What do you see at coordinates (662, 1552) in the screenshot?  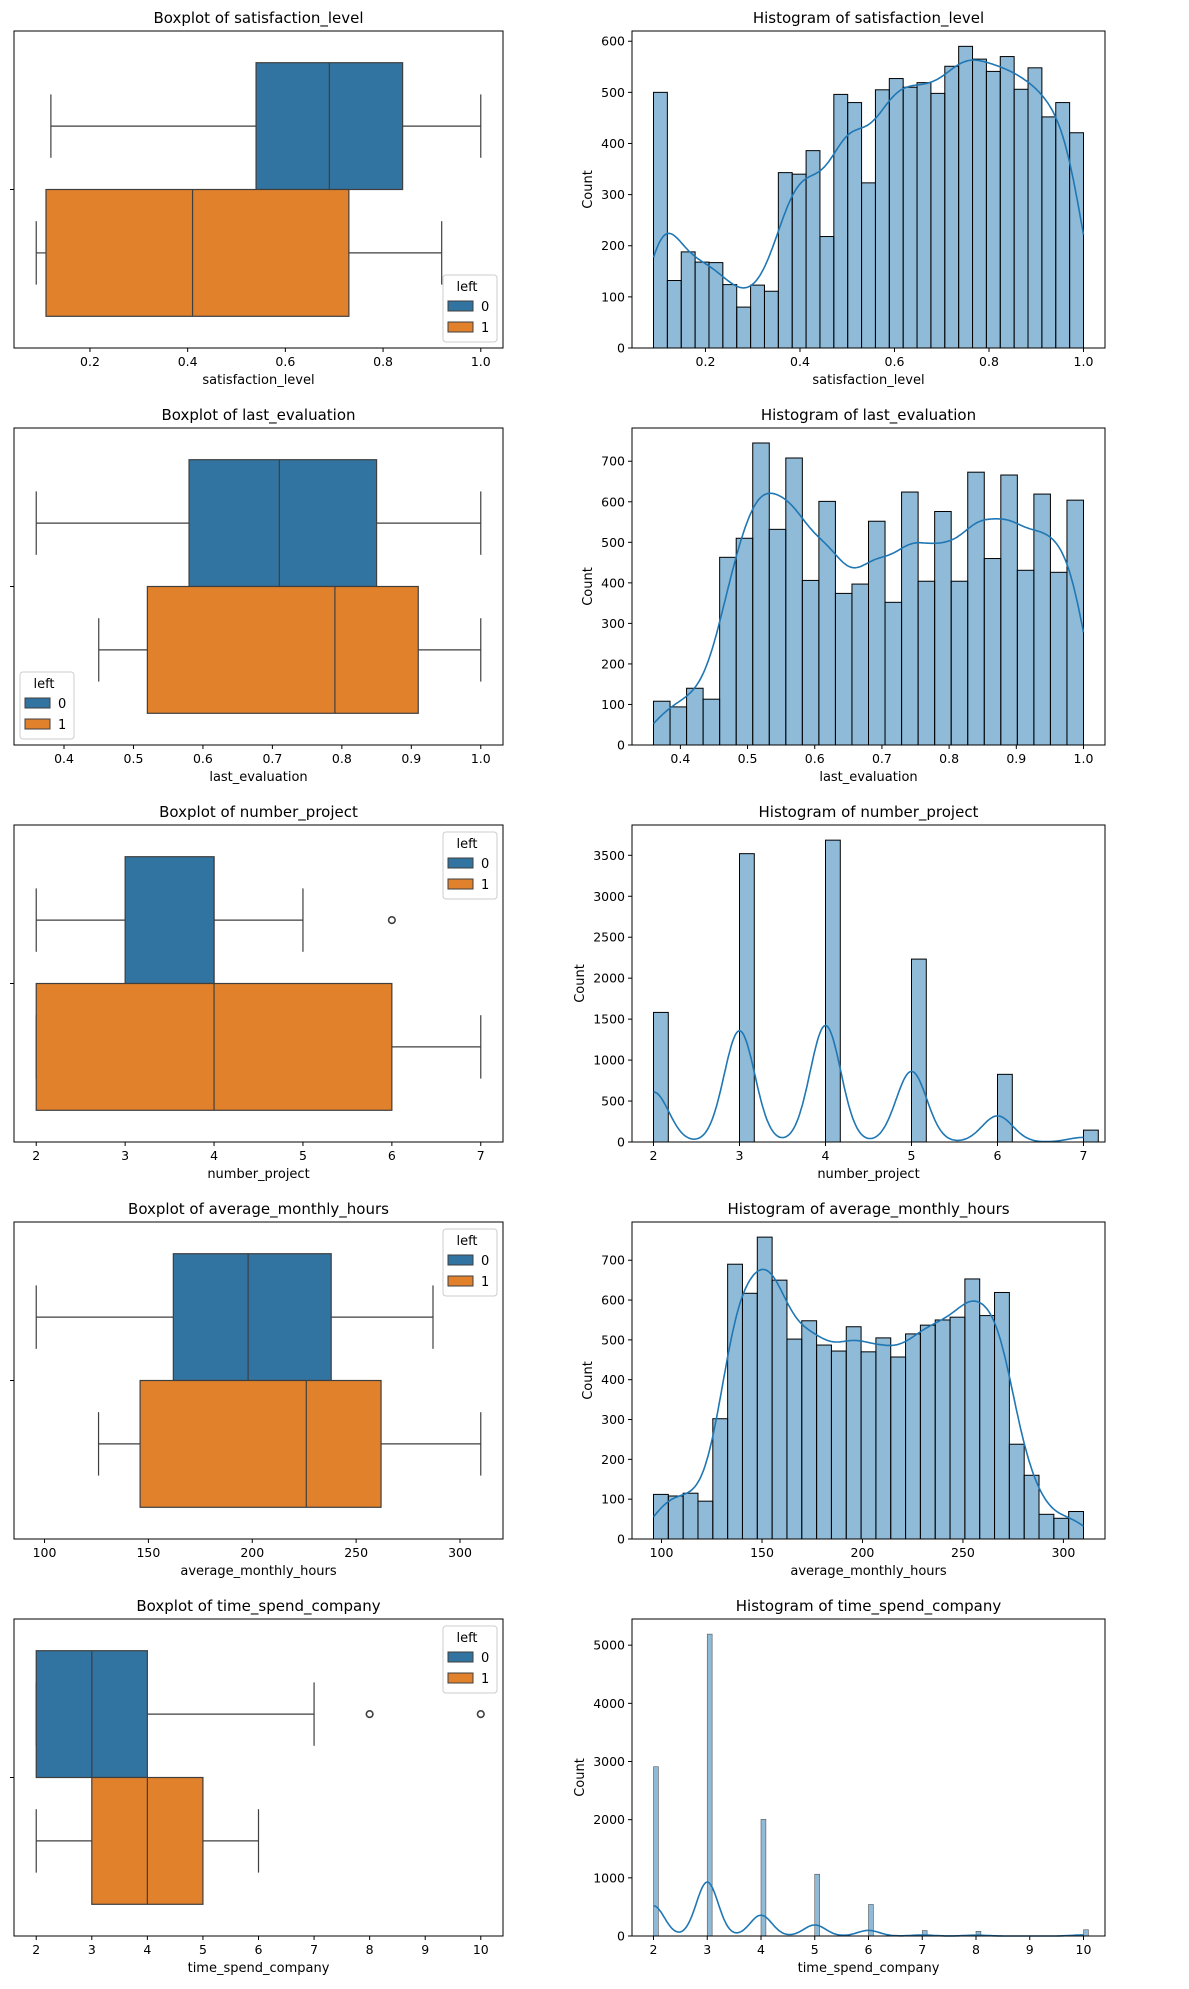 I see `x-tick-label: 100` at bounding box center [662, 1552].